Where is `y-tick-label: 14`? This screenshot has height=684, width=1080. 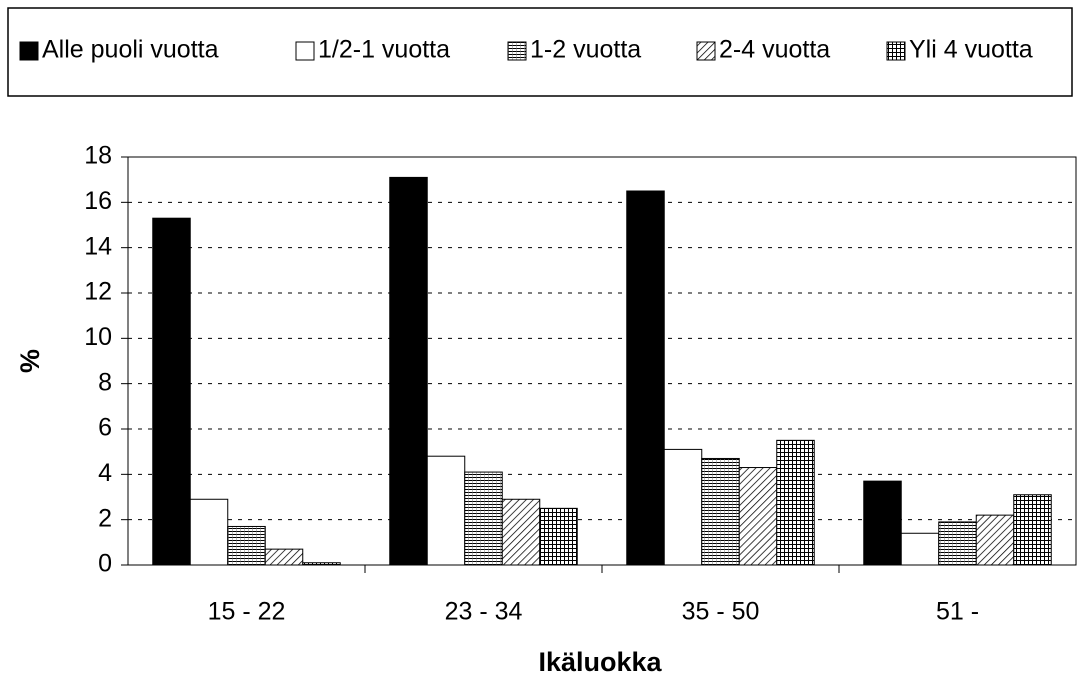
y-tick-label: 14 is located at coordinates (98, 246).